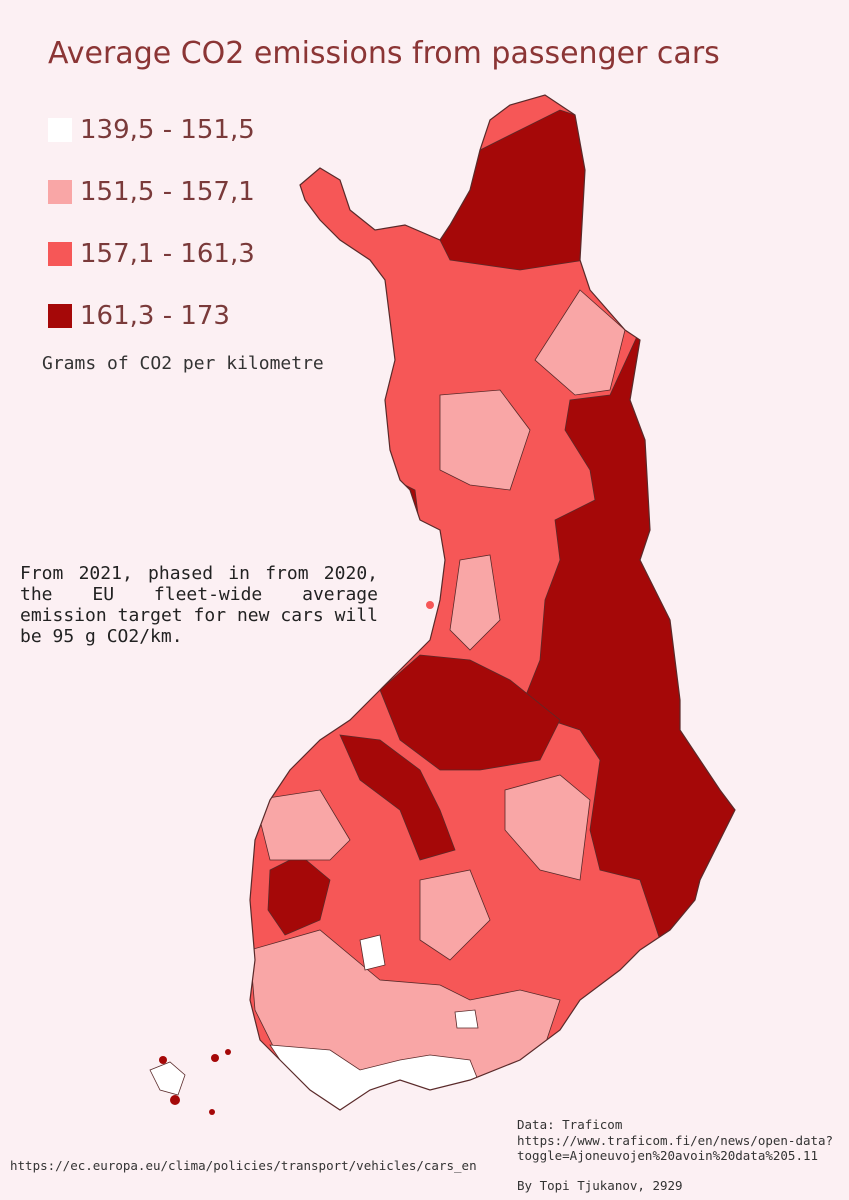  I want to click on legend-label: 157,1 - 161,3, so click(167, 254).